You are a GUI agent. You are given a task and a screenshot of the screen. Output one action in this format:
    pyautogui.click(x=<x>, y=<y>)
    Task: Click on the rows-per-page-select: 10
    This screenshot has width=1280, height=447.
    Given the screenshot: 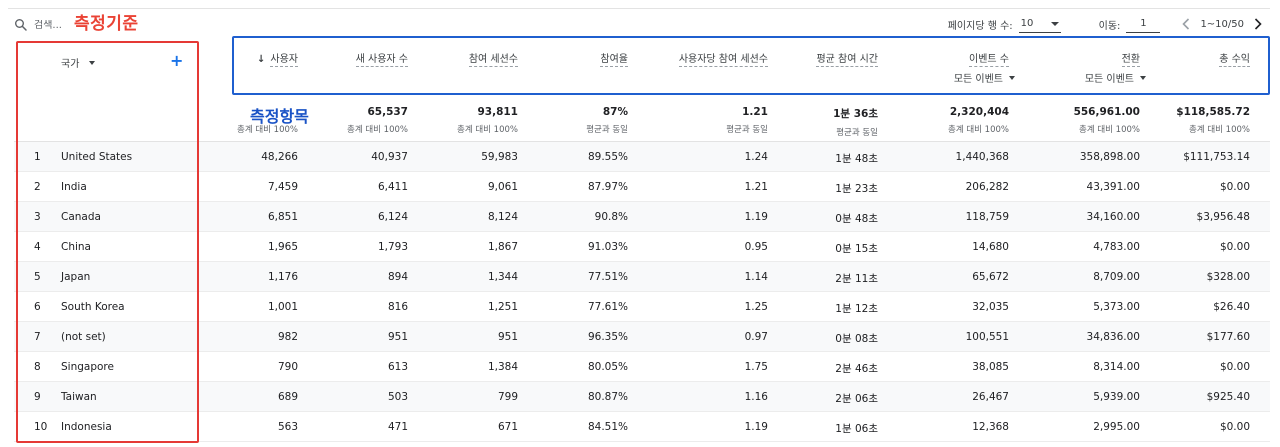 What is the action you would take?
    pyautogui.click(x=1039, y=24)
    